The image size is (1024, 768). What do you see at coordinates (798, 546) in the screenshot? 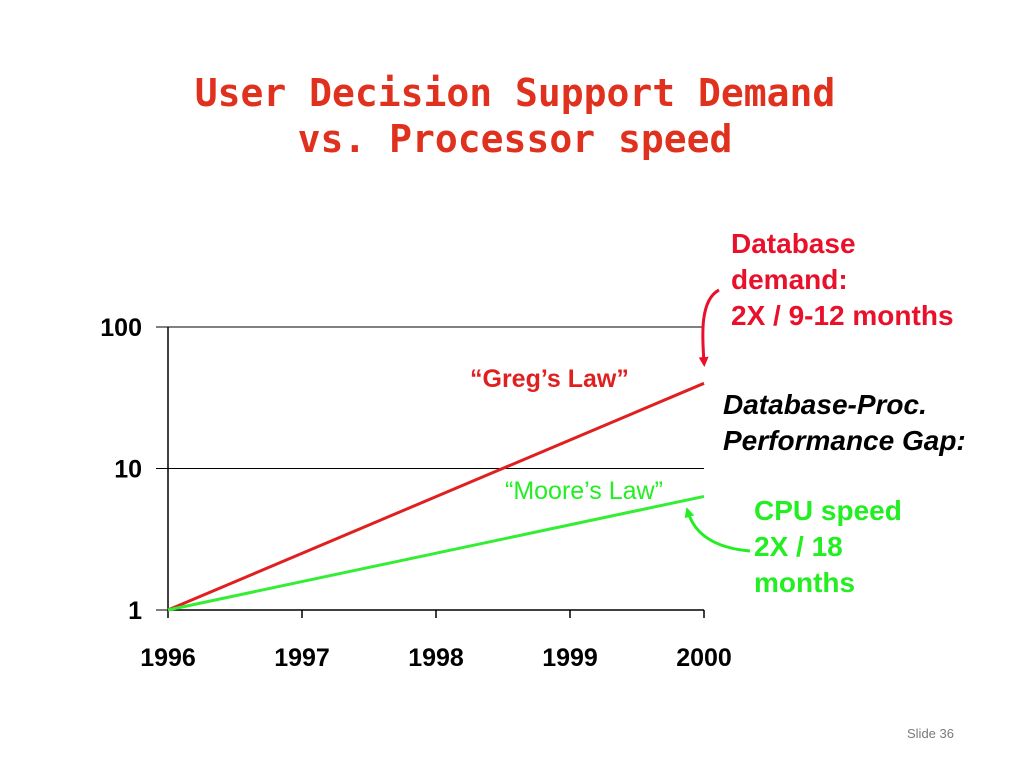
I see `cpu-speed-line-2: 2X / 18` at bounding box center [798, 546].